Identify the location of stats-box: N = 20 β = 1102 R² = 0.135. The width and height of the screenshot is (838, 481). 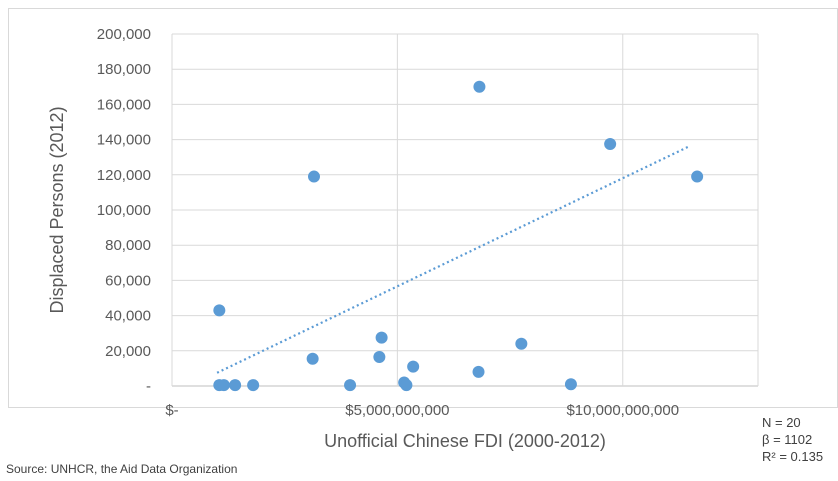
(792, 439).